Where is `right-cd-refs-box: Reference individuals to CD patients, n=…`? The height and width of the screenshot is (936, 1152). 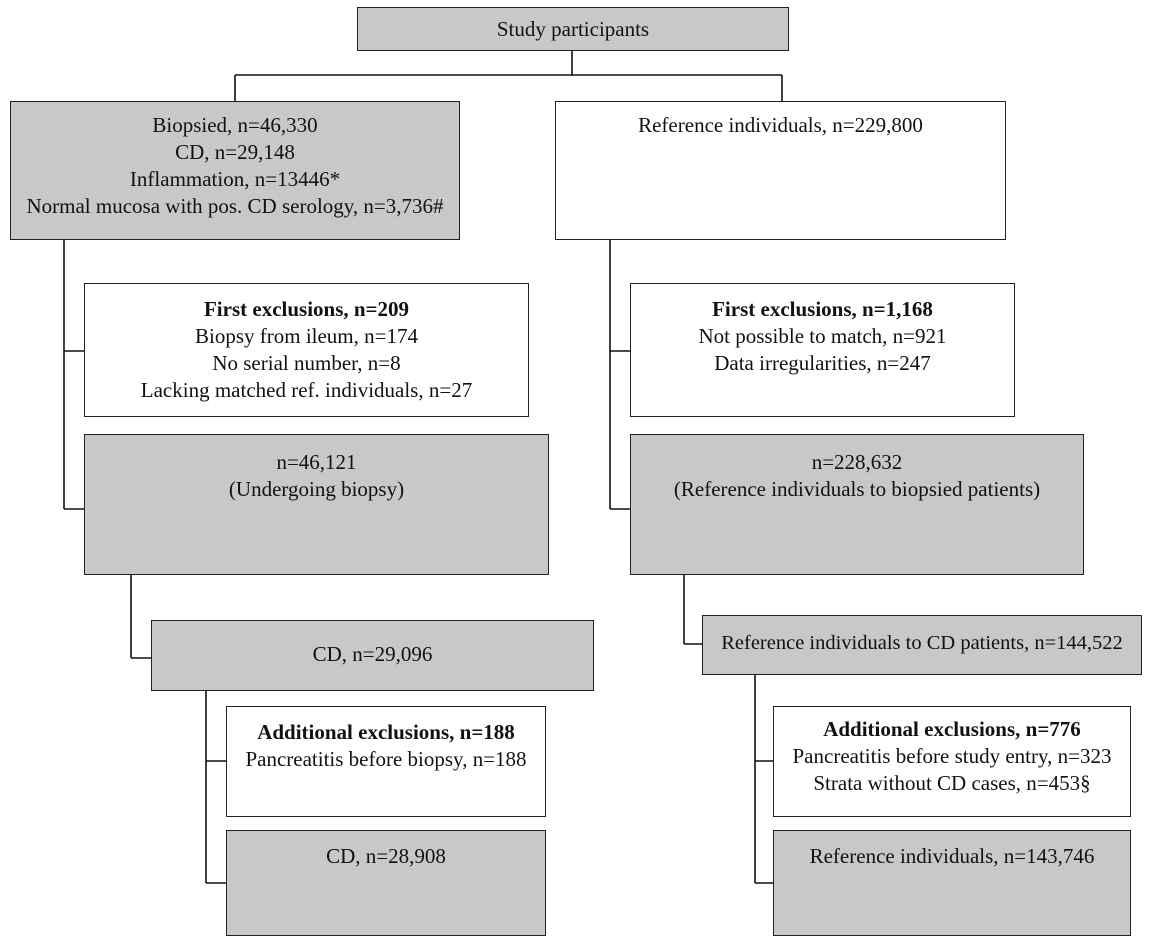 right-cd-refs-box: Reference individuals to CD patients, n=… is located at coordinates (922, 645).